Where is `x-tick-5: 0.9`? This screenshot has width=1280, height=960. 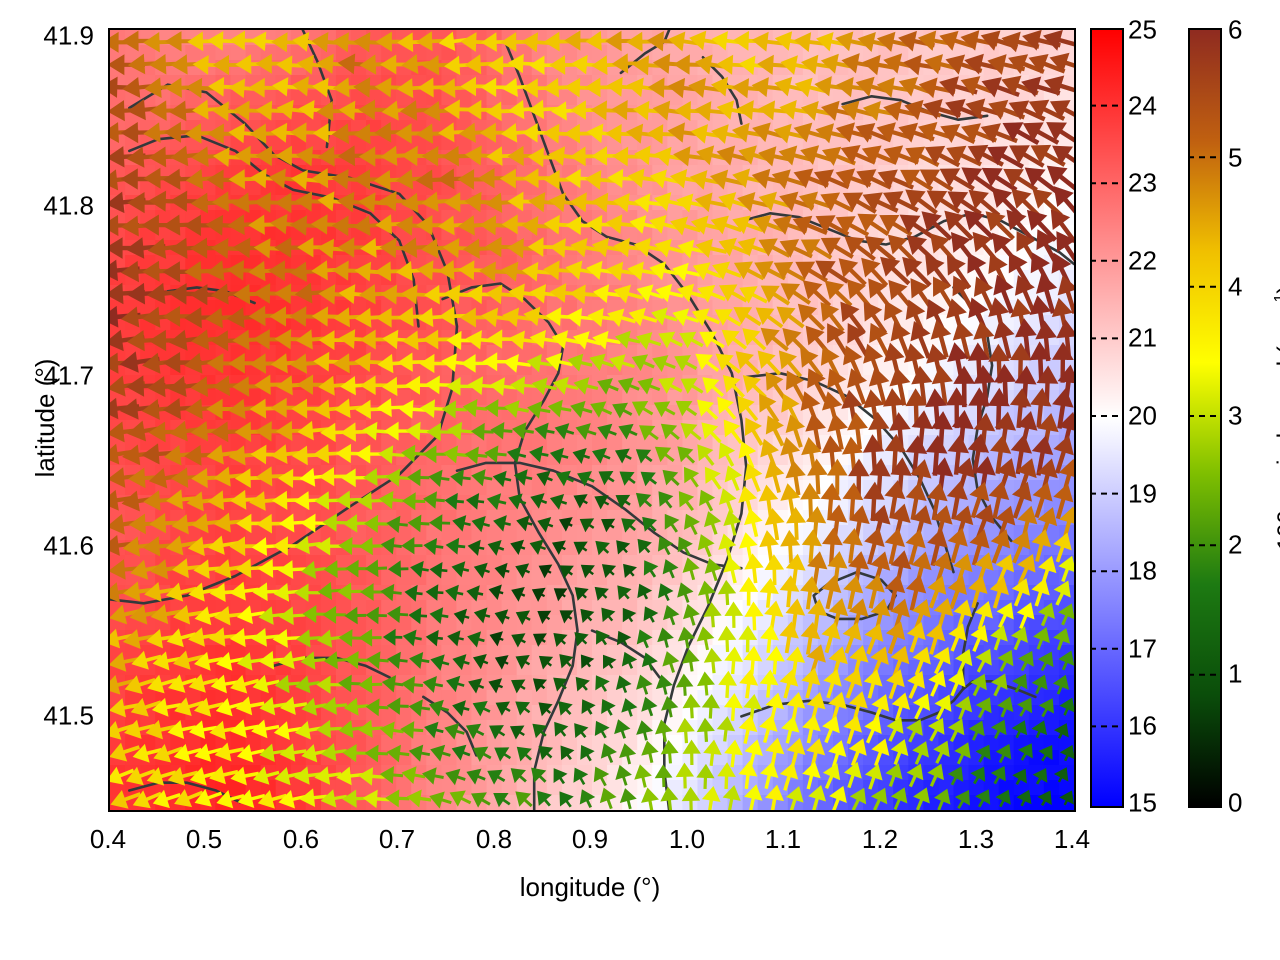
x-tick-5: 0.9 is located at coordinates (590, 839).